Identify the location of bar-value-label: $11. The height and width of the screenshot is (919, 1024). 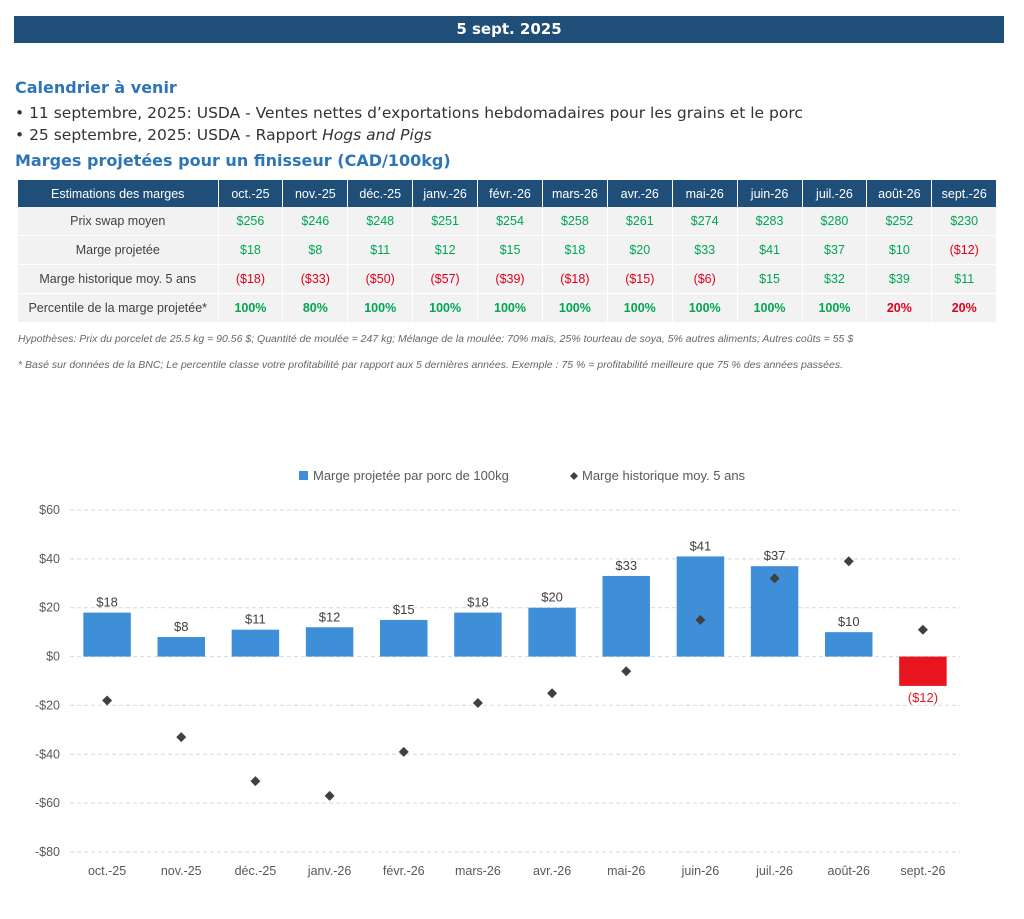
(255, 619).